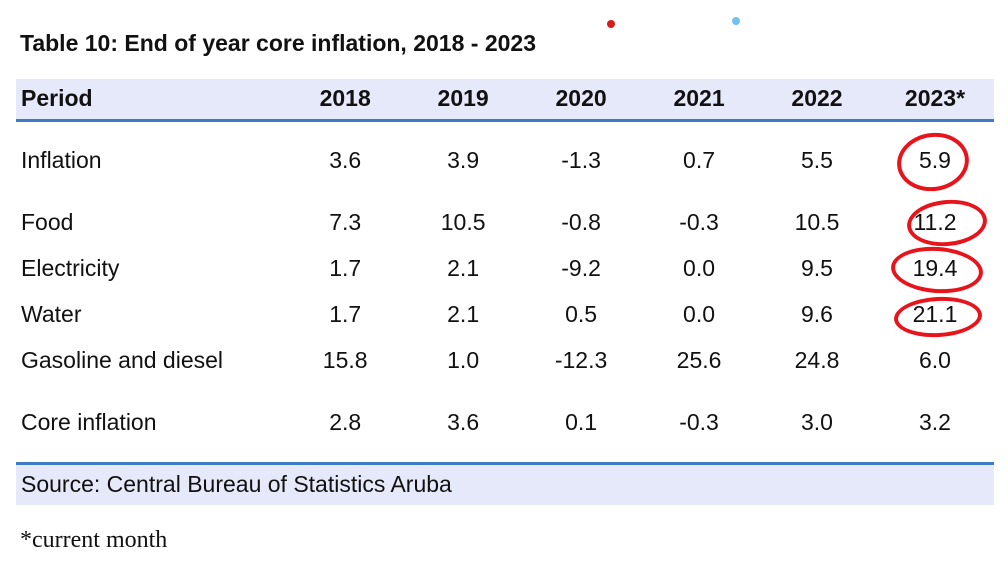  Describe the element at coordinates (463, 359) in the screenshot. I see `cell-2019: 1.0` at that location.